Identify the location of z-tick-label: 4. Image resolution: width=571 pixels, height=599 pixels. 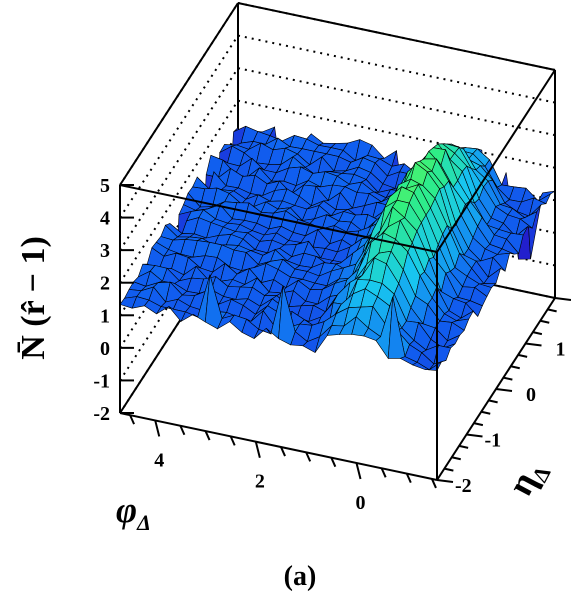
(105, 219).